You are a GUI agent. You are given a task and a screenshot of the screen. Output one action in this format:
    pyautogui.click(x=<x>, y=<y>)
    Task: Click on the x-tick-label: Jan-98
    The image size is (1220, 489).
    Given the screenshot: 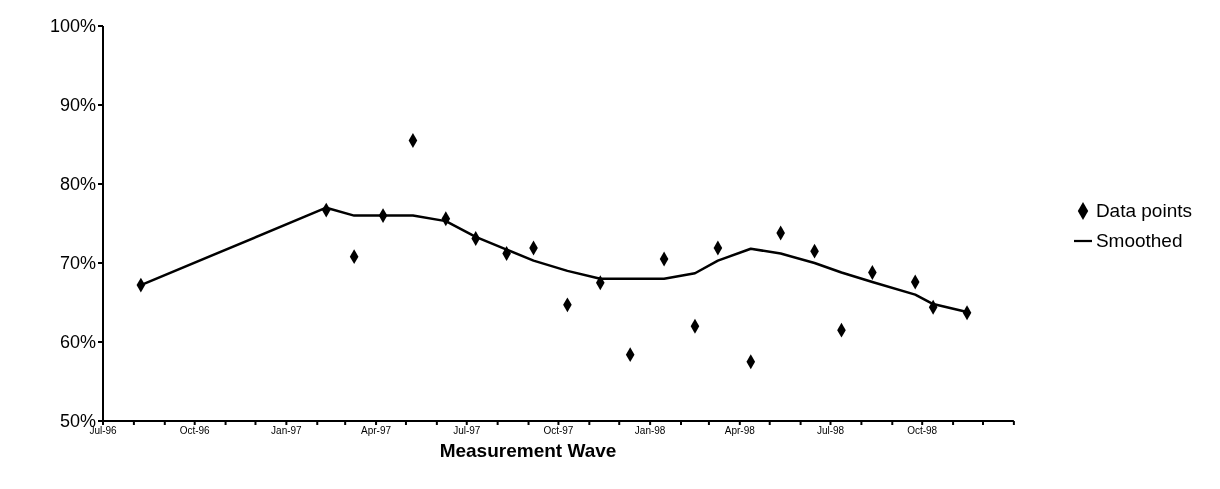 What is the action you would take?
    pyautogui.click(x=650, y=431)
    